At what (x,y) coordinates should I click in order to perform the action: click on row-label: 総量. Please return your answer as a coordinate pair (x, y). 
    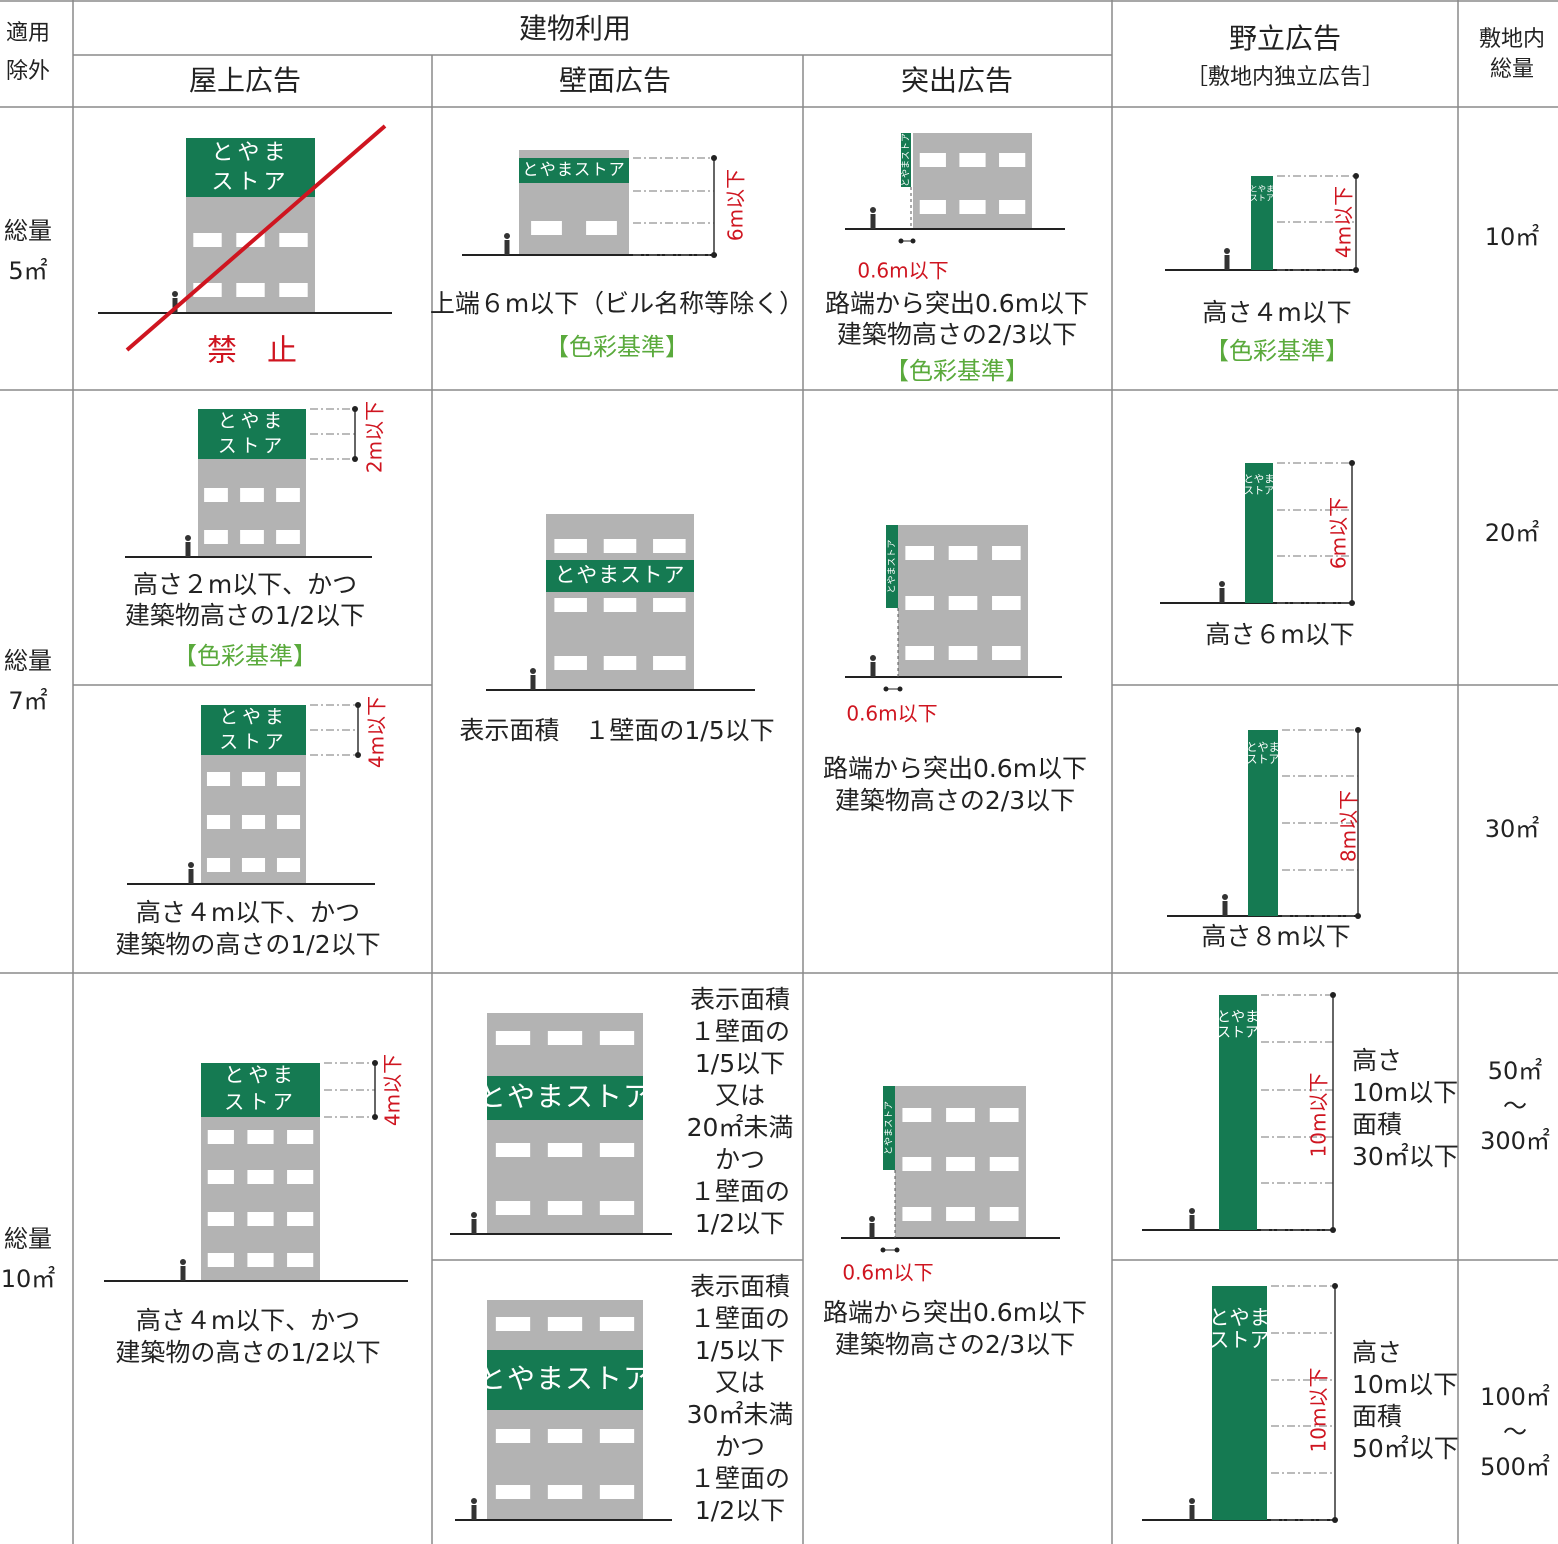
    Looking at the image, I should click on (28, 1239).